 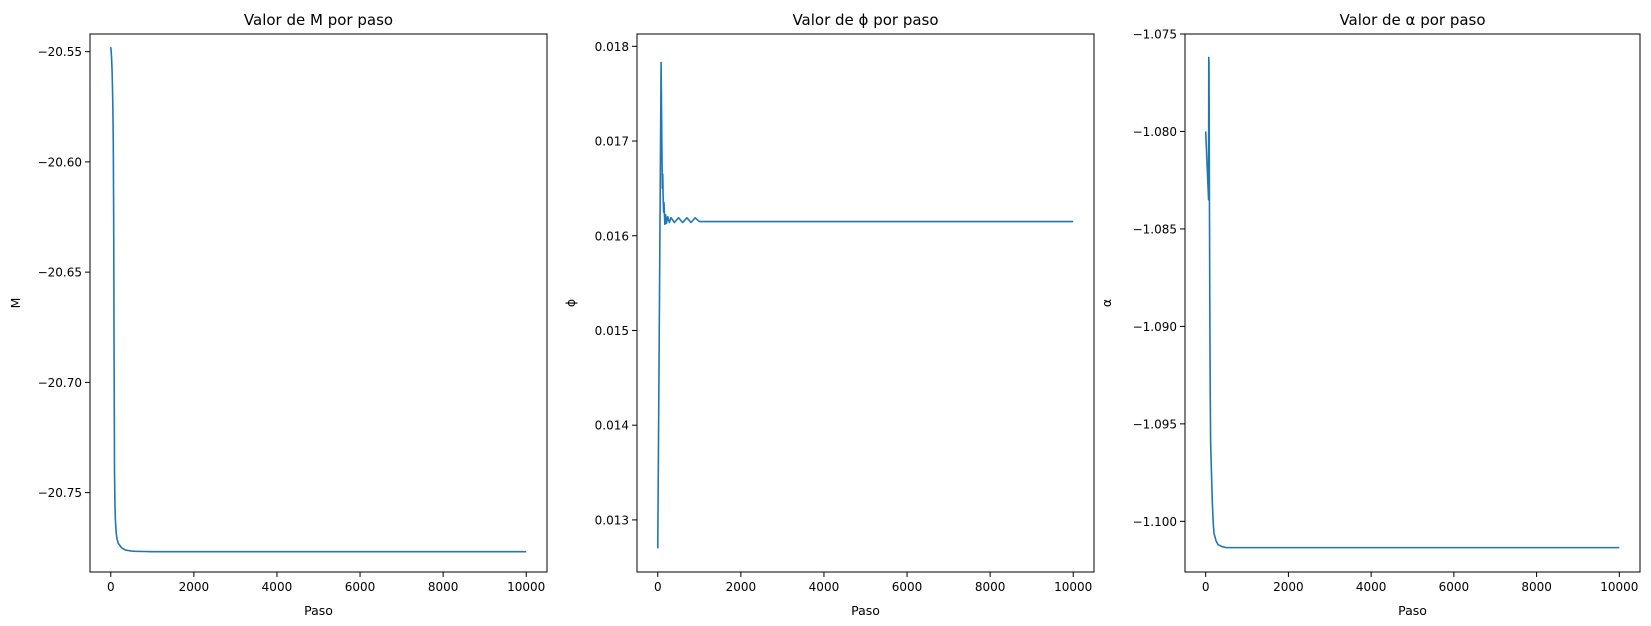 What do you see at coordinates (60, 273) in the screenshot?
I see `y-tick-label: −20.65` at bounding box center [60, 273].